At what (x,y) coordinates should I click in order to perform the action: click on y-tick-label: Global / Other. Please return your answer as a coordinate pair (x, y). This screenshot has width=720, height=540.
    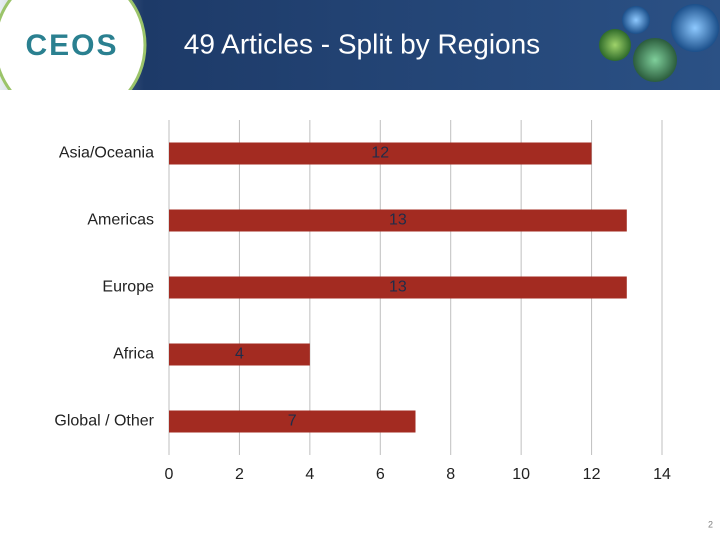
    Looking at the image, I should click on (104, 421).